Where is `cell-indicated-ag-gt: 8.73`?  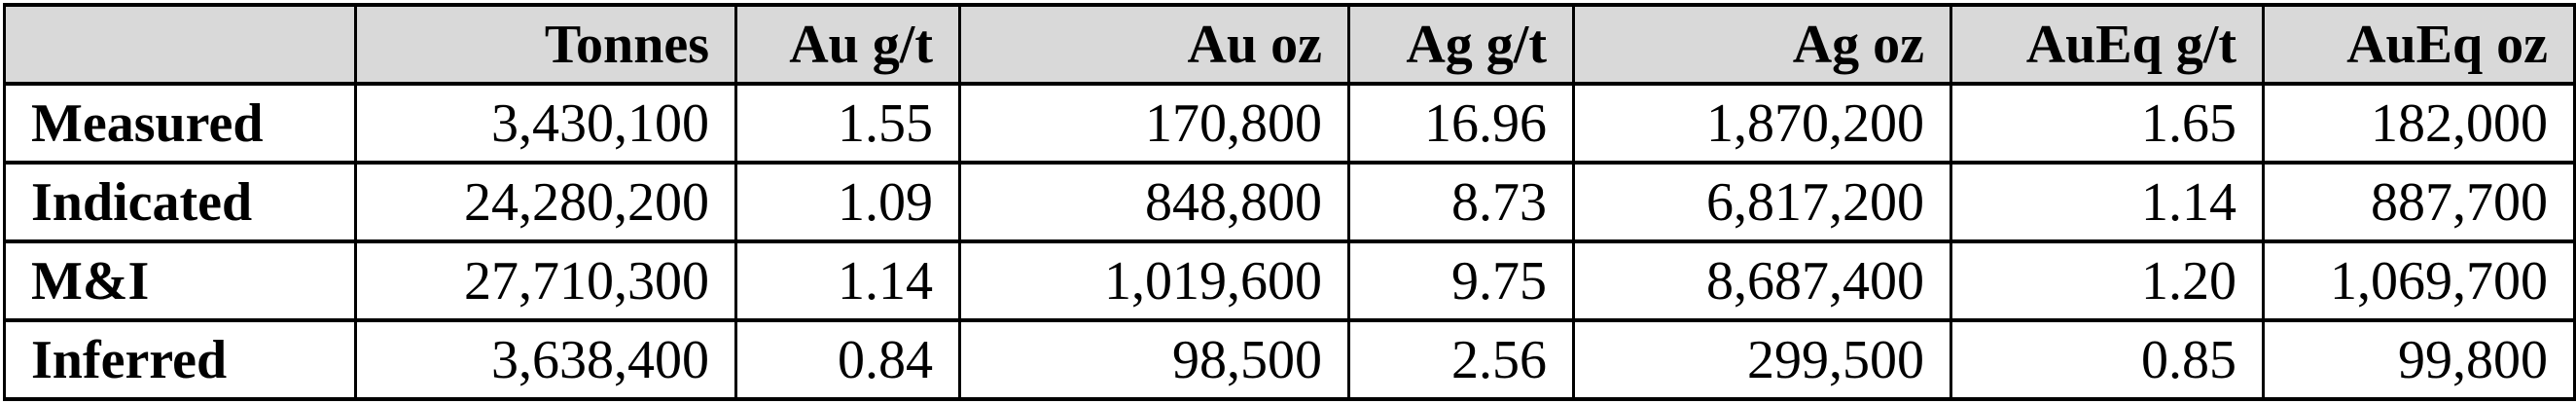 cell-indicated-ag-gt: 8.73 is located at coordinates (1461, 202).